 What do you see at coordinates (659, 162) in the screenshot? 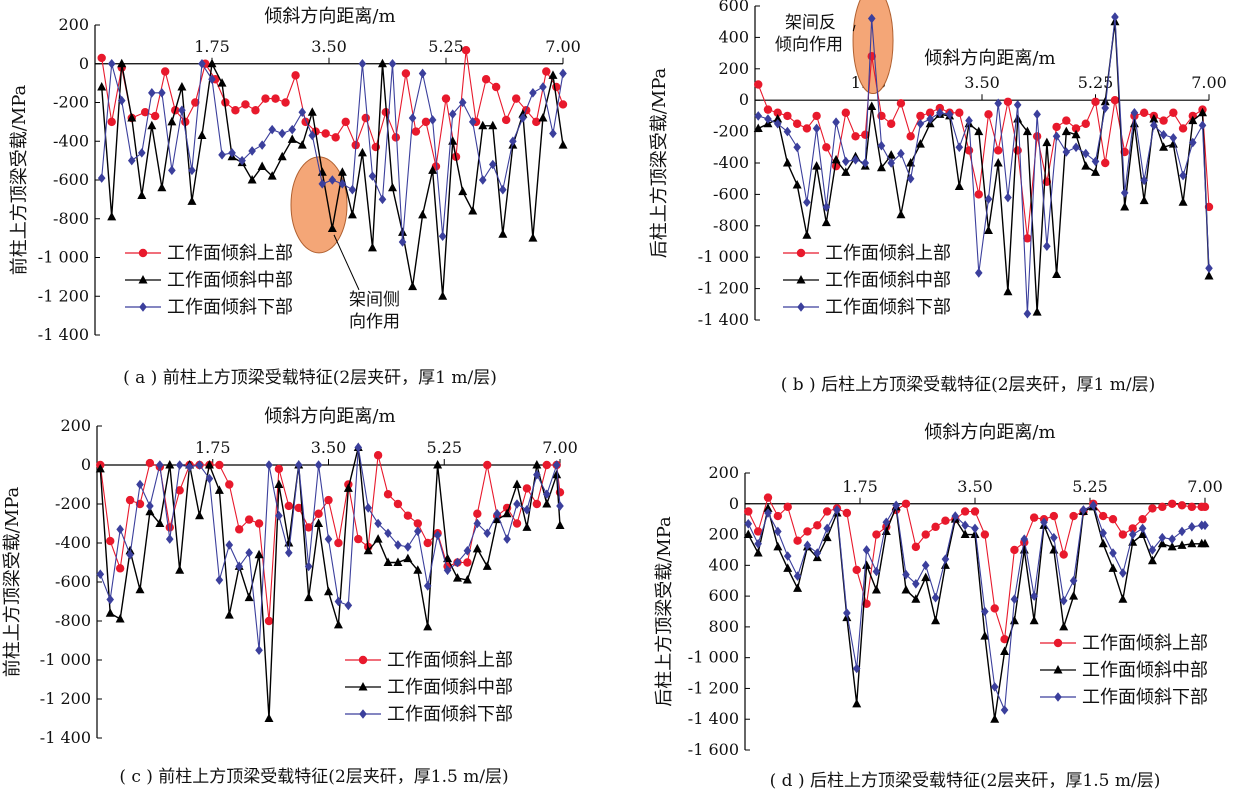
I see `y-axis-title: 后柱上方顶梁受载/MPa` at bounding box center [659, 162].